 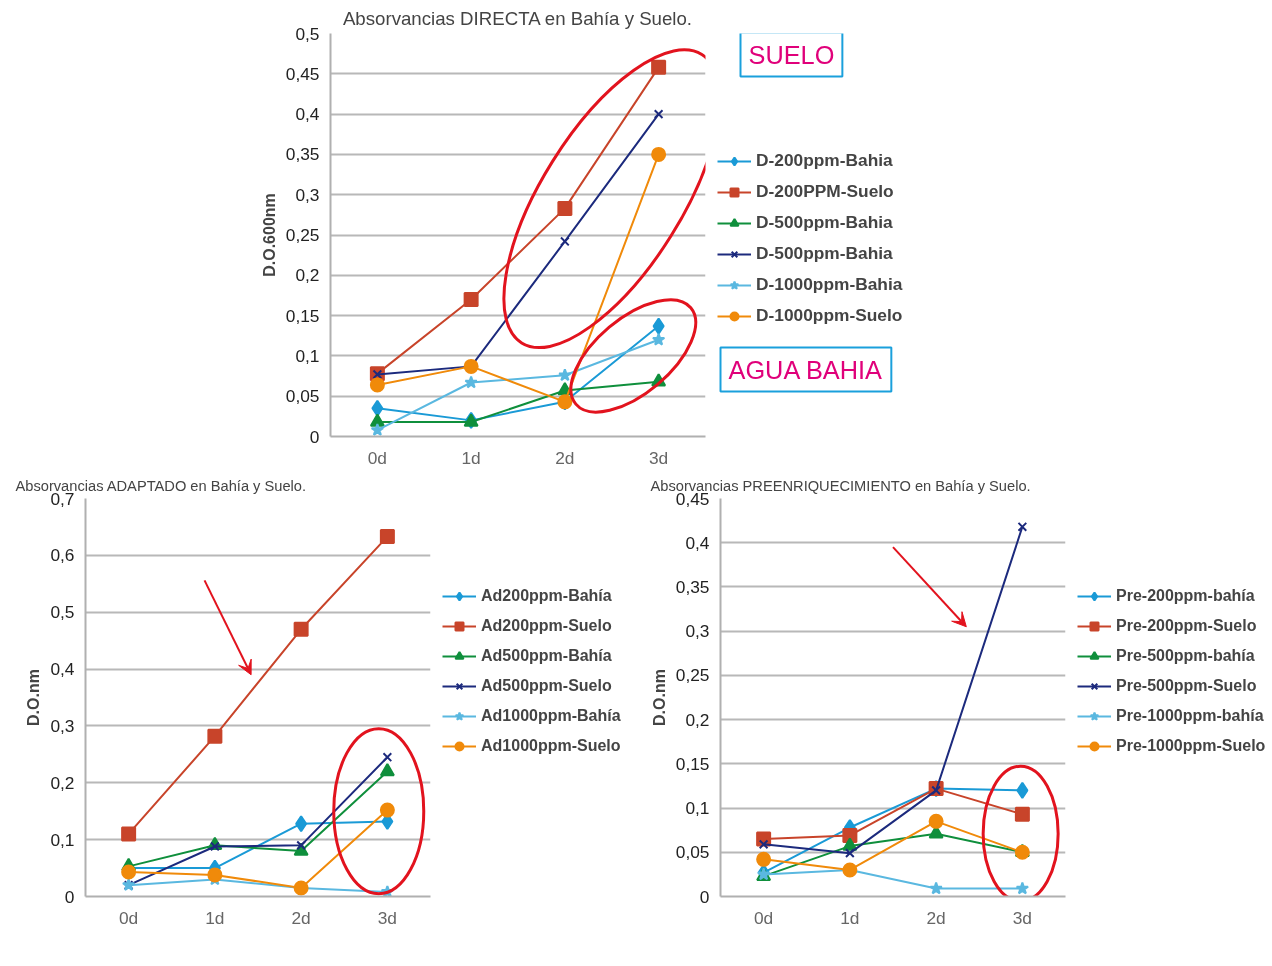 What do you see at coordinates (824, 160) in the screenshot?
I see `legend-label: D-200ppm-Bahia` at bounding box center [824, 160].